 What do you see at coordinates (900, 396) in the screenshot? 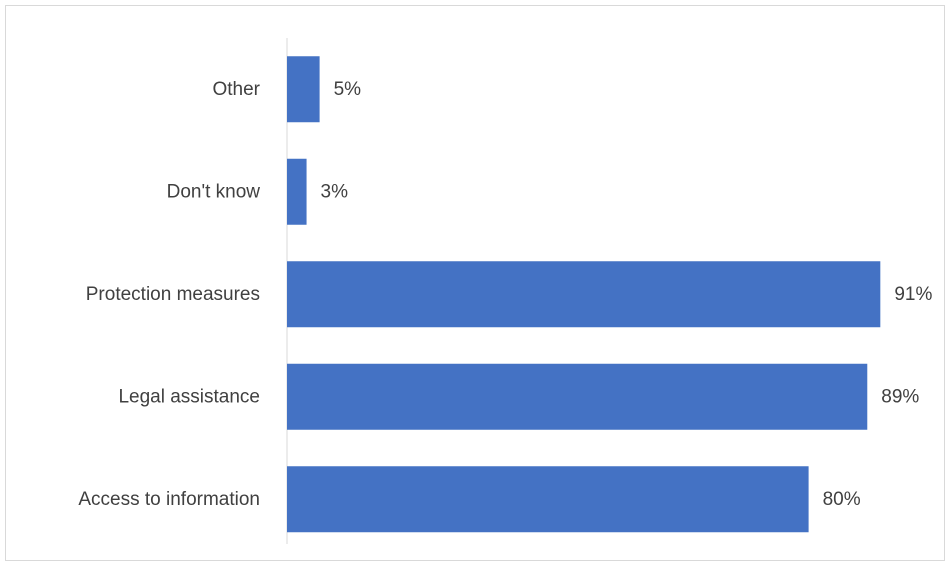
I see `value-label: 89%` at bounding box center [900, 396].